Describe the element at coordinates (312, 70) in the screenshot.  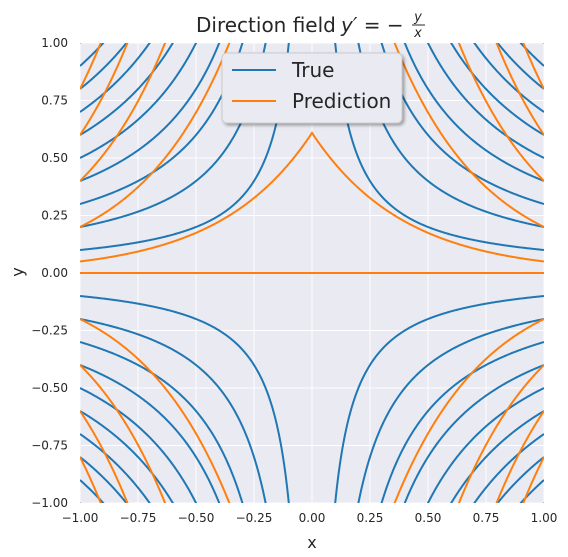
I see `legend-label-true: True` at that location.